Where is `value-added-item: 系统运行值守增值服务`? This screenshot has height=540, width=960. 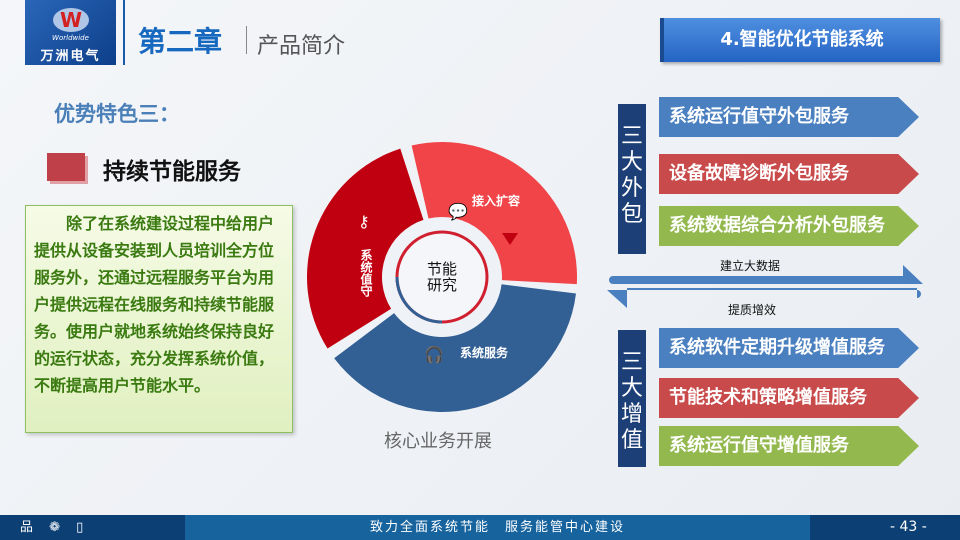 value-added-item: 系统运行值守增值服务 is located at coordinates (789, 446).